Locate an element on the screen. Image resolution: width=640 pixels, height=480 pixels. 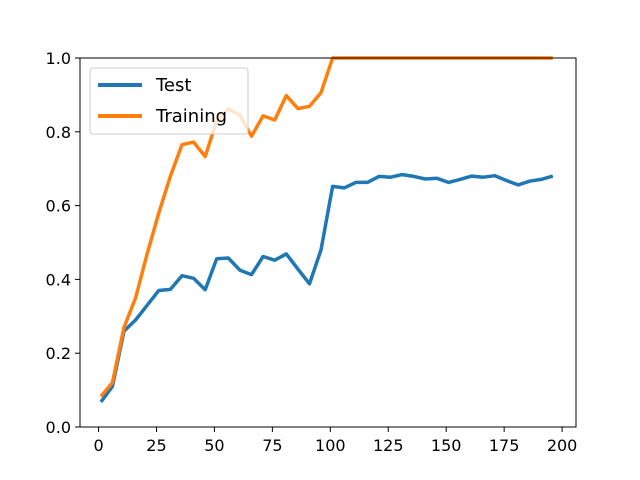
legend: Test Training is located at coordinates (169, 101).